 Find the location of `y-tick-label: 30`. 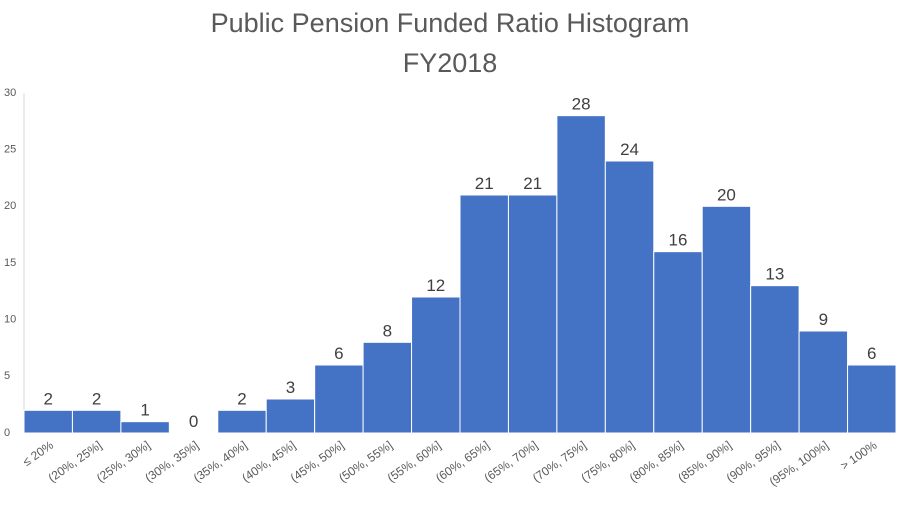

y-tick-label: 30 is located at coordinates (10, 93).